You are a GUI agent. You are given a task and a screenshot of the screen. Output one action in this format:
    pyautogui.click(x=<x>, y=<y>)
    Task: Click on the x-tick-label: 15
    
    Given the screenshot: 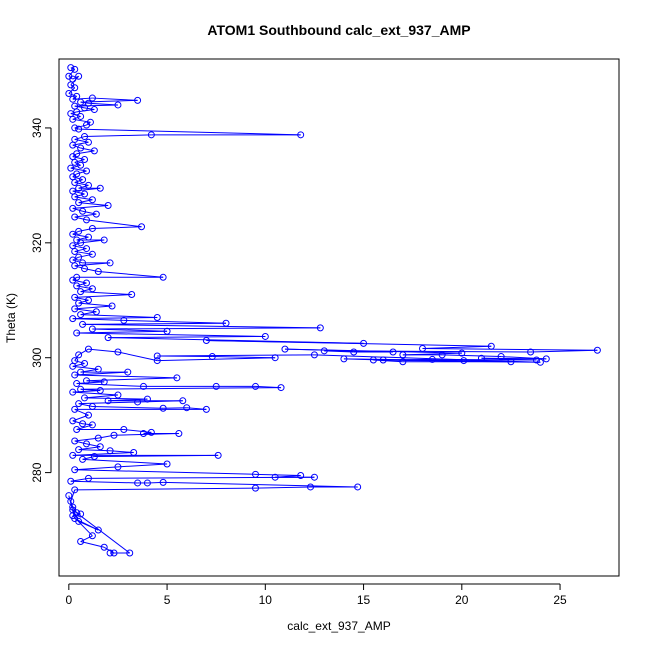 What is the action you would take?
    pyautogui.click(x=364, y=600)
    